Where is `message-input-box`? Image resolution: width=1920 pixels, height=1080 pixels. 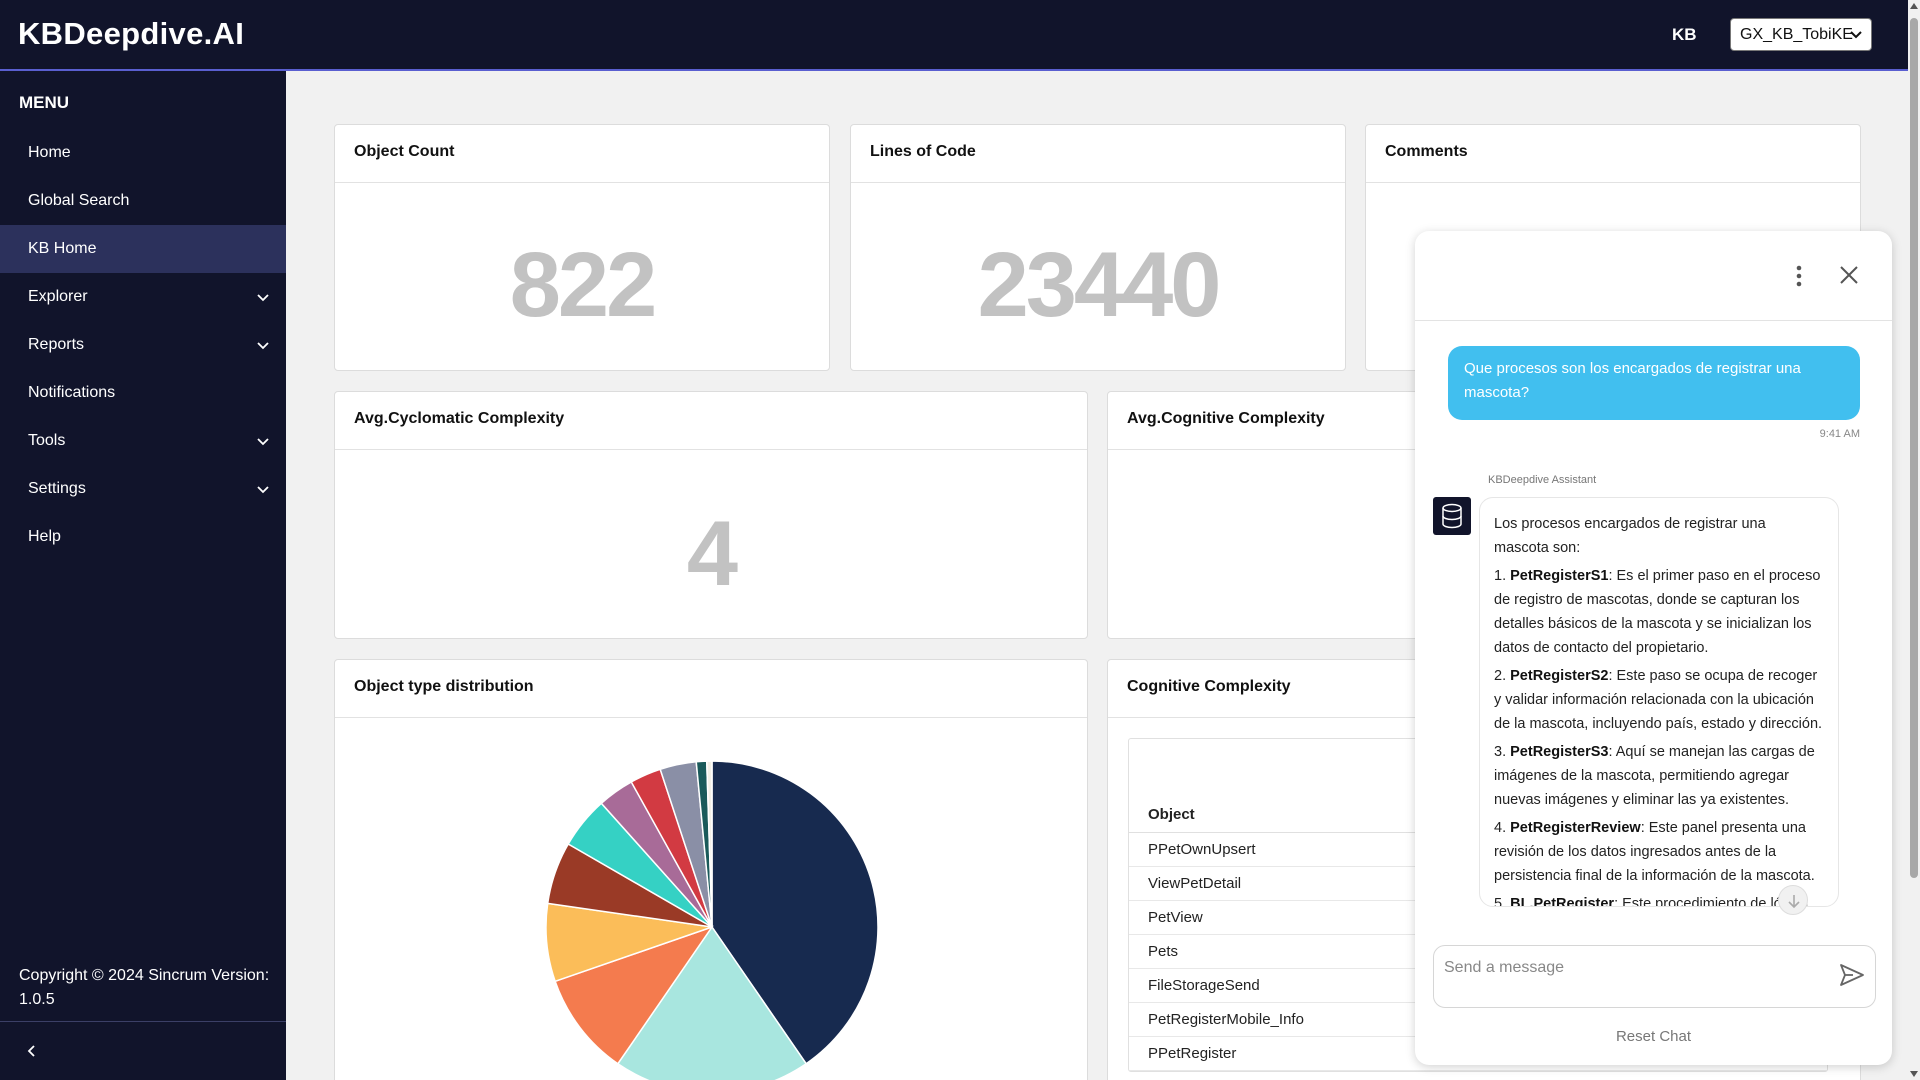
message-input-box is located at coordinates (1654, 976).